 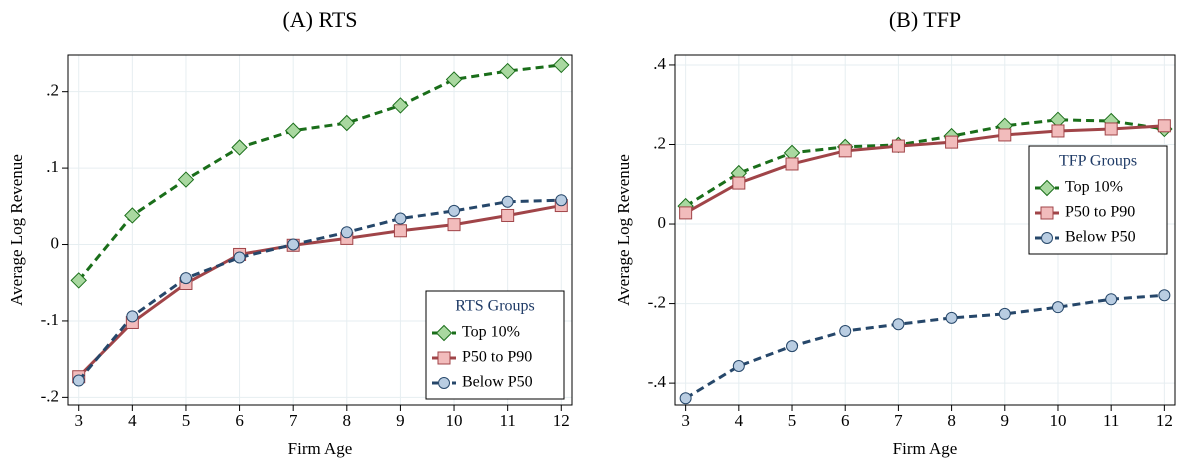 What do you see at coordinates (1098, 161) in the screenshot?
I see `legend-title: TFP Groups` at bounding box center [1098, 161].